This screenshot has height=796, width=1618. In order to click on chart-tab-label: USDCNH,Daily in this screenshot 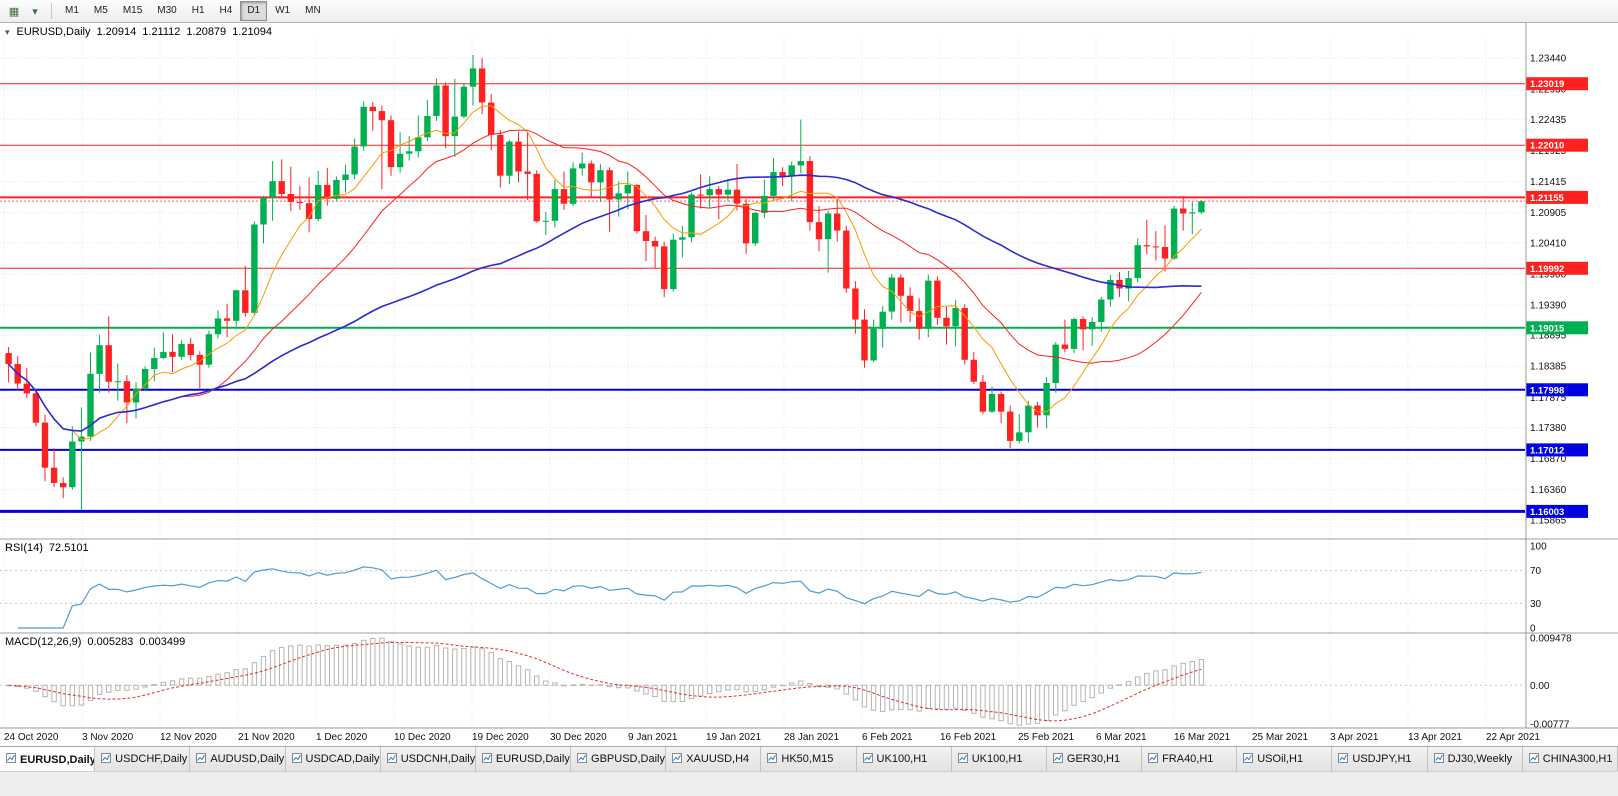, I will do `click(438, 759)`.